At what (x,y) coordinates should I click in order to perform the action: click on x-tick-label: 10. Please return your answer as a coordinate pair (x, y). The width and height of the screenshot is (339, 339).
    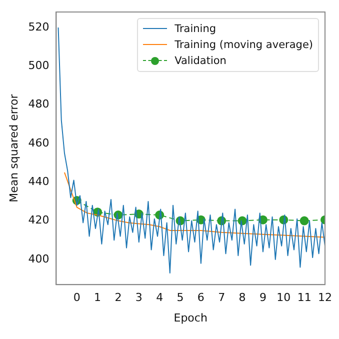
    Looking at the image, I should click on (283, 297).